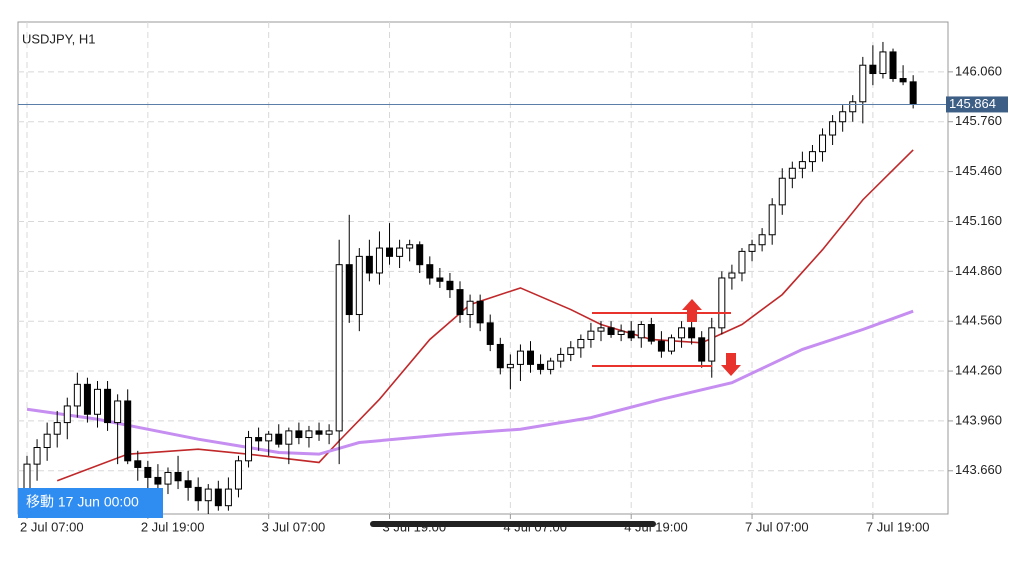  Describe the element at coordinates (978, 469) in the screenshot. I see `y-tick-label: 143.660` at that location.